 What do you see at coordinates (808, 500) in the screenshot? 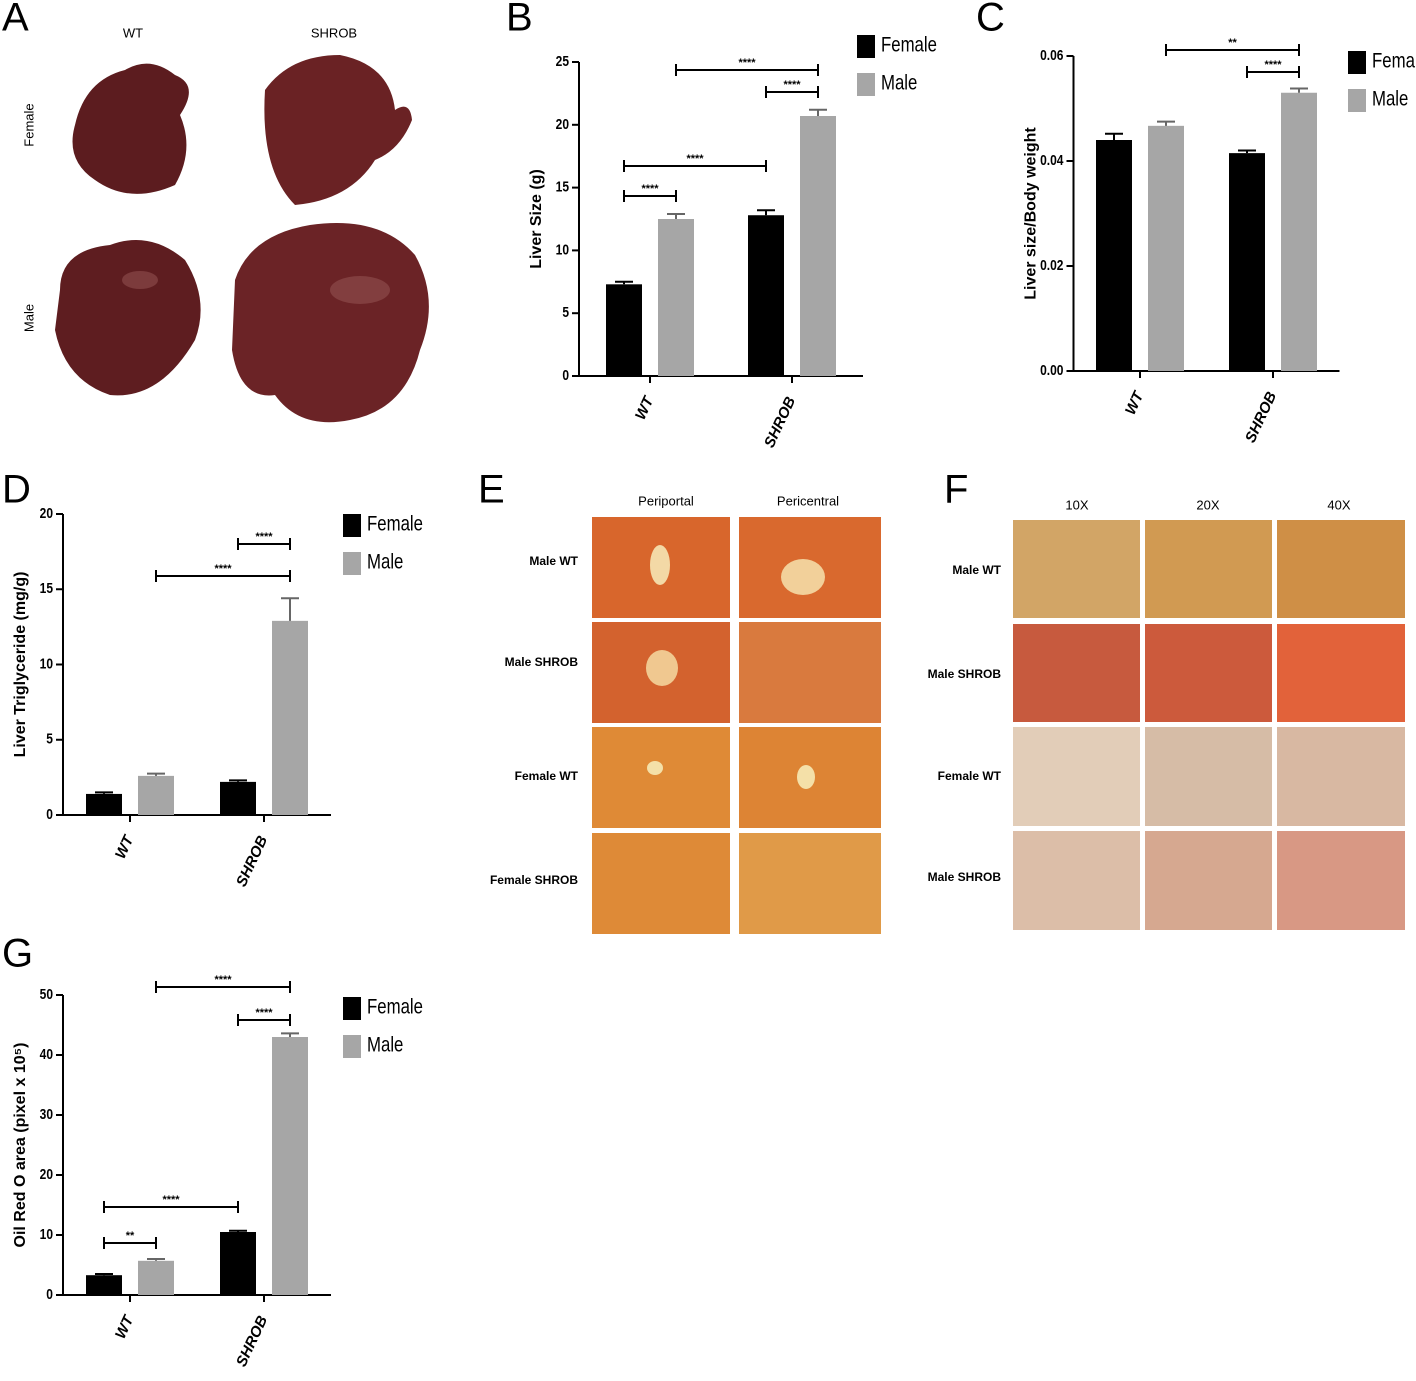
I see `column-label: Pericentral` at bounding box center [808, 500].